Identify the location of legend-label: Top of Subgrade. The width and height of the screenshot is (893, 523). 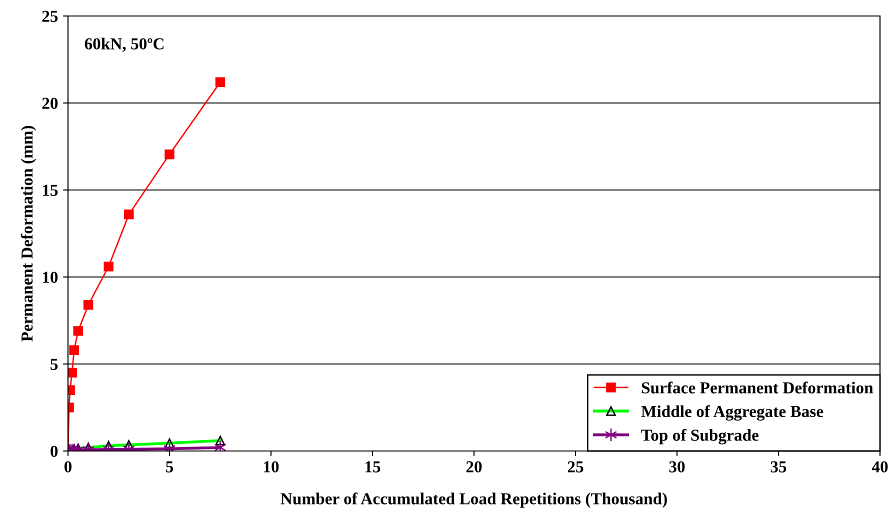
(700, 436).